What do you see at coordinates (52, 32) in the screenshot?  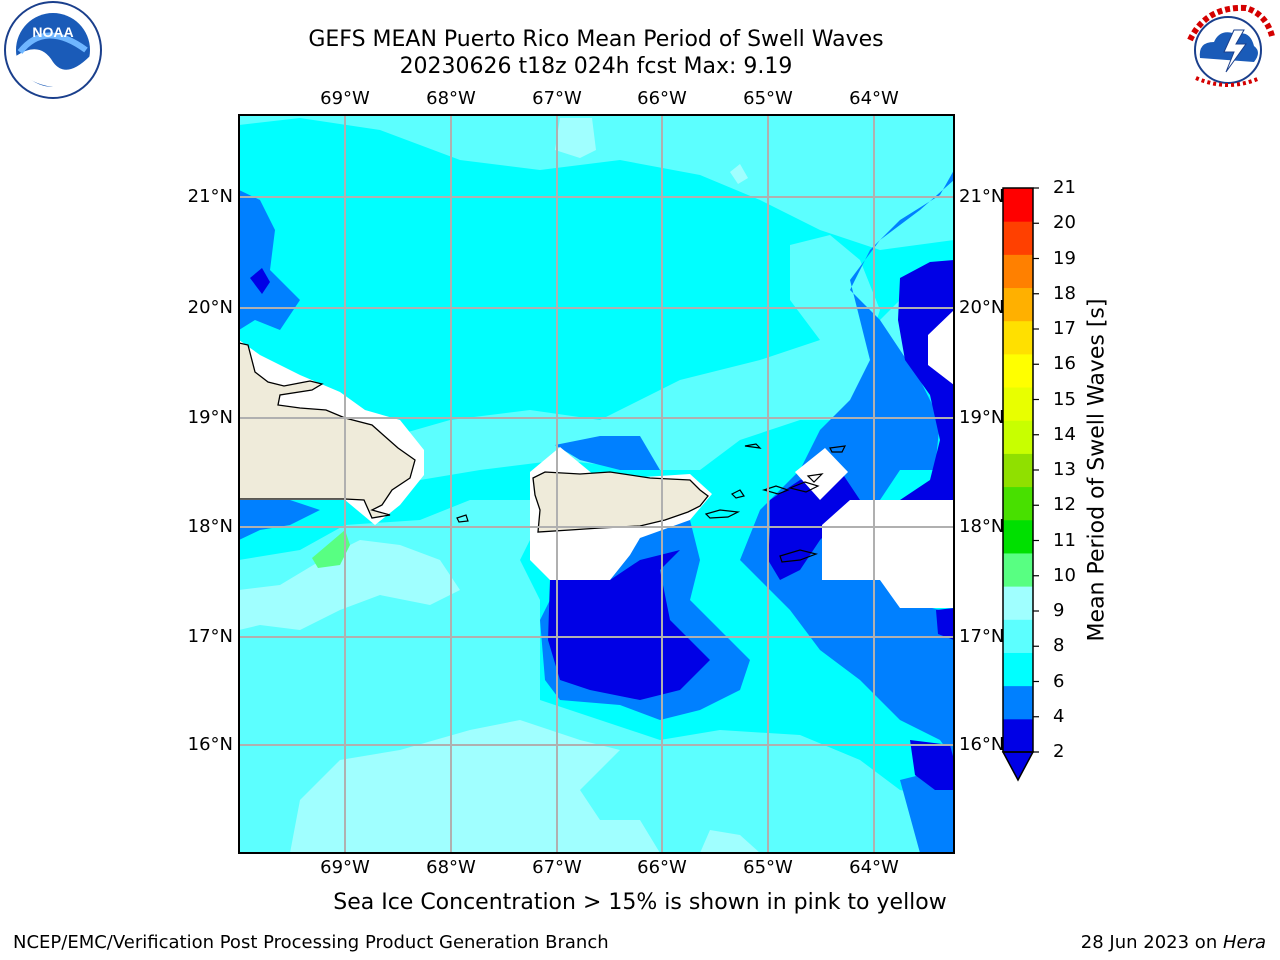 I see `noaa-logo-text: NOAA` at bounding box center [52, 32].